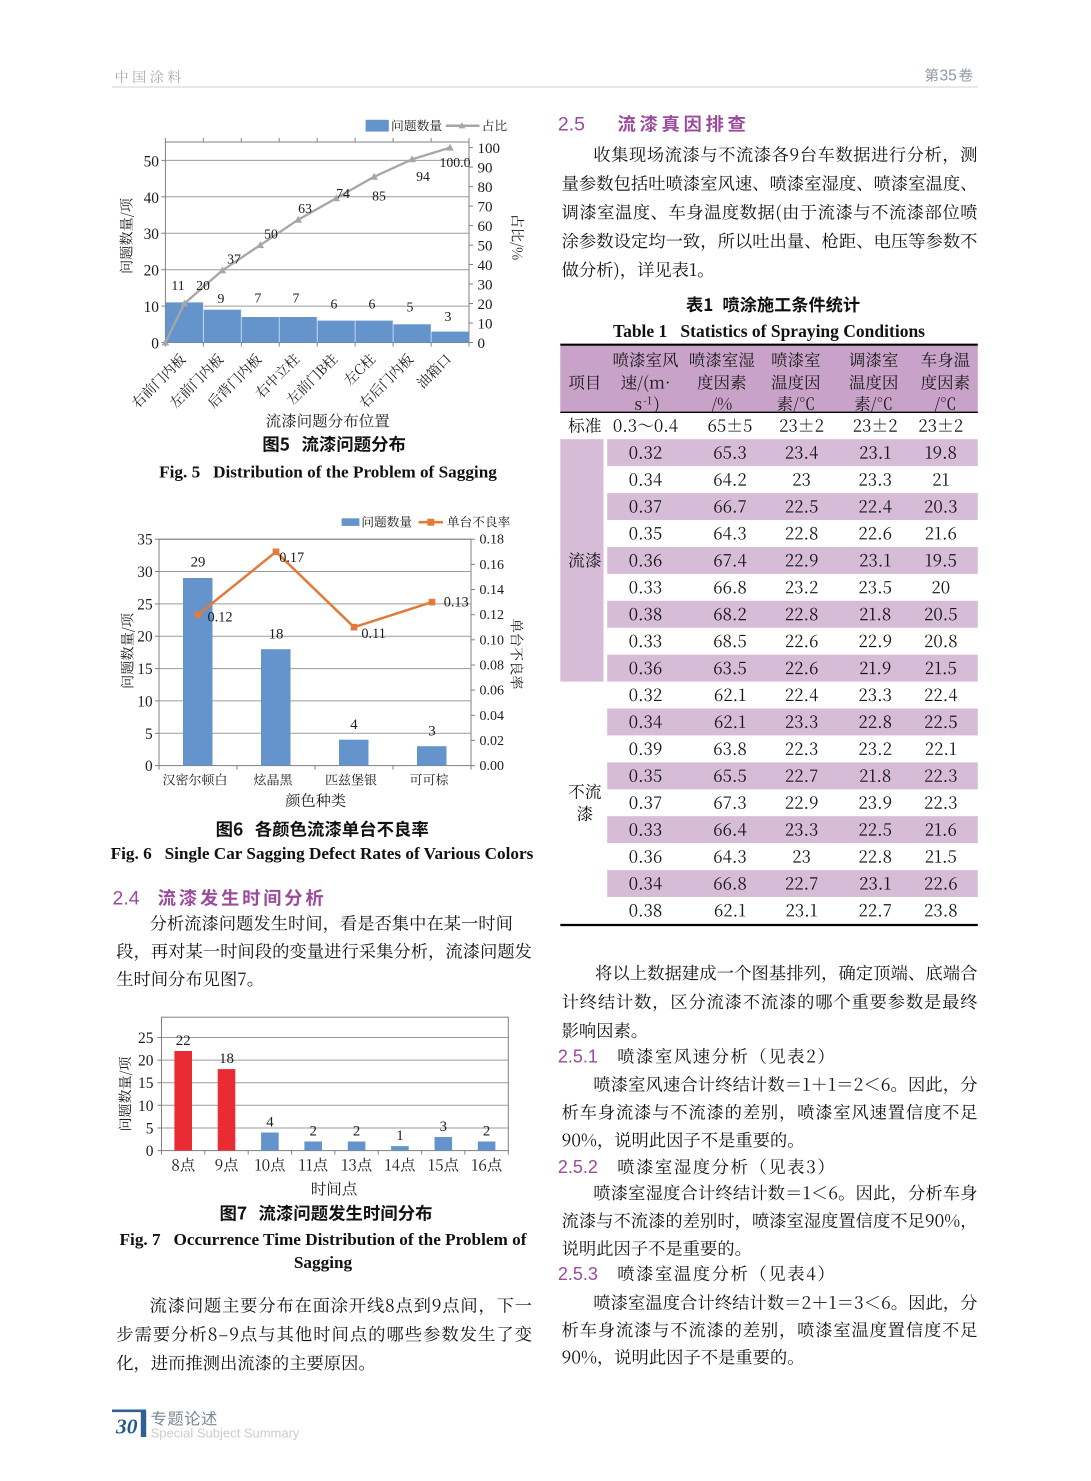 This screenshot has width=1091, height=1481. Describe the element at coordinates (399, 1136) in the screenshot. I see `svg-text: 1` at that location.